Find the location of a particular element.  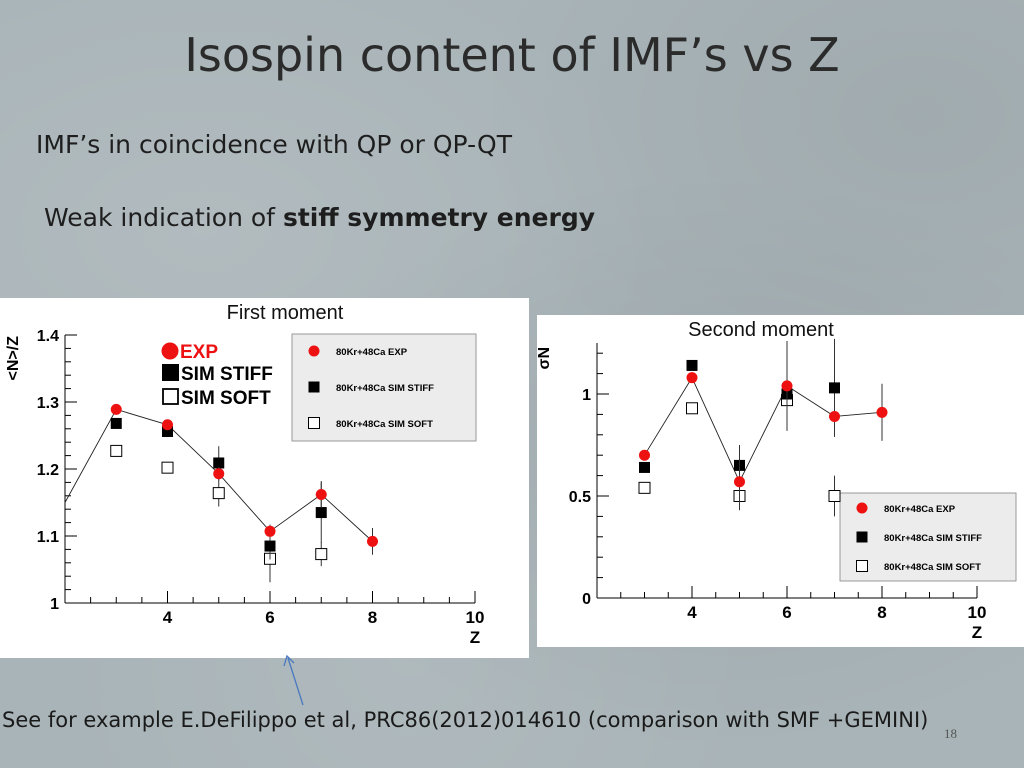

y-tick-label: 1.4 is located at coordinates (48, 336).